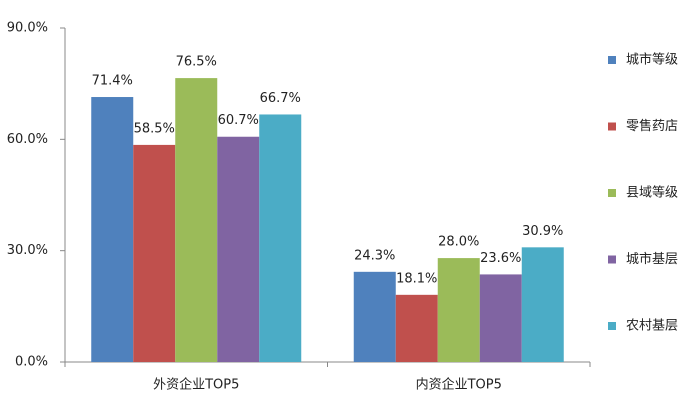 The image size is (700, 403). Describe the element at coordinates (542, 231) in the screenshot. I see `value-label: 30.9%` at that location.